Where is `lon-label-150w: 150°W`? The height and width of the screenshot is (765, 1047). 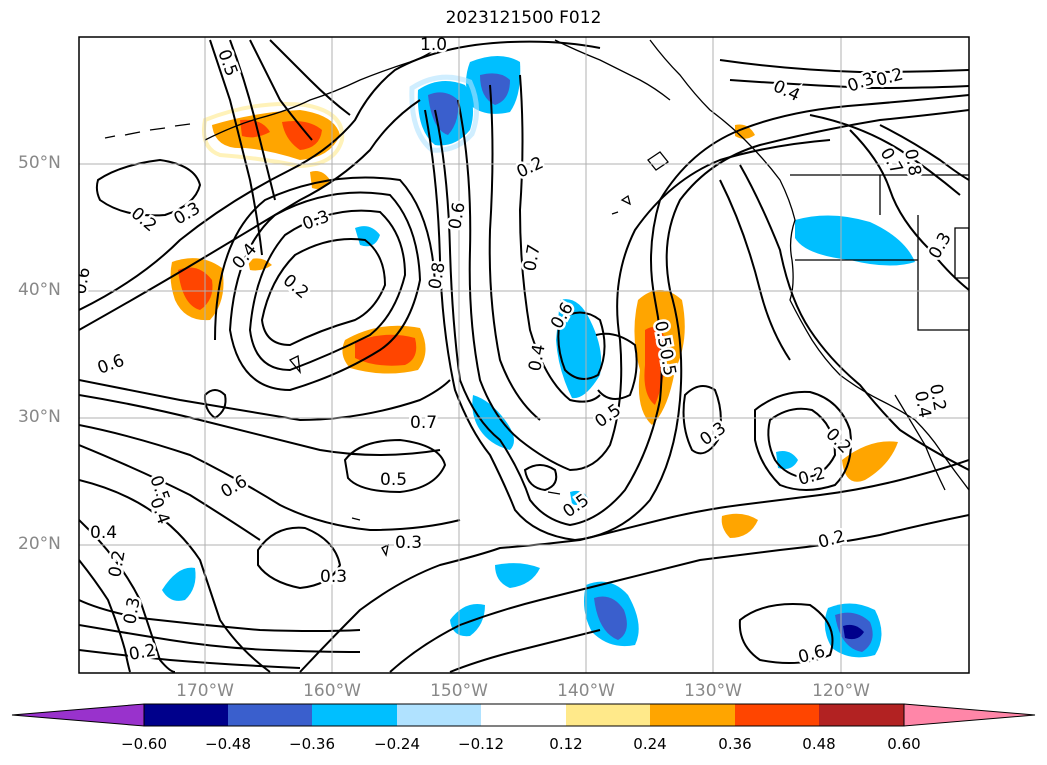
lon-label-150w: 150°W is located at coordinates (459, 691).